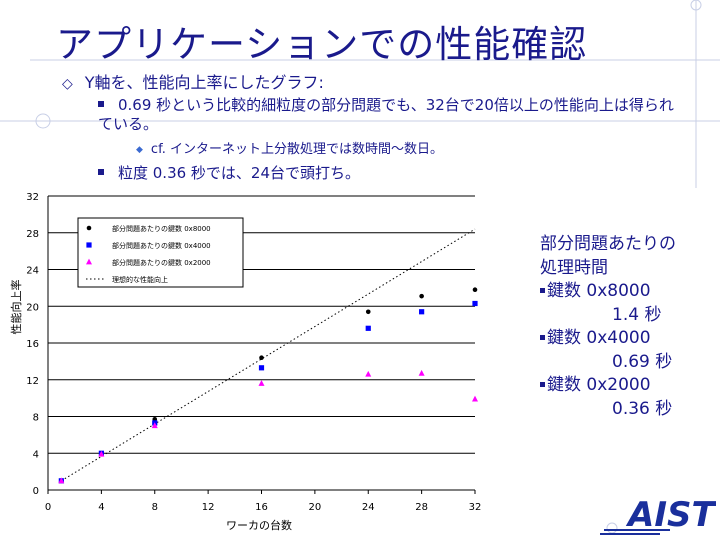 This screenshot has width=720, height=540. I want to click on bullet-level3: ◆ cf. インターネット上分散処理では数時間〜数日。, so click(289, 147).